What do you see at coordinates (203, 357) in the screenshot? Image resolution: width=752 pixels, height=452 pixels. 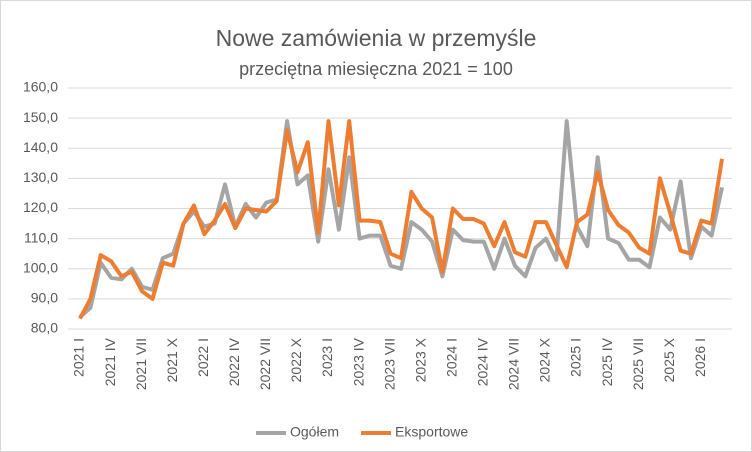 I see `x-tick-label: 2022 I` at bounding box center [203, 357].